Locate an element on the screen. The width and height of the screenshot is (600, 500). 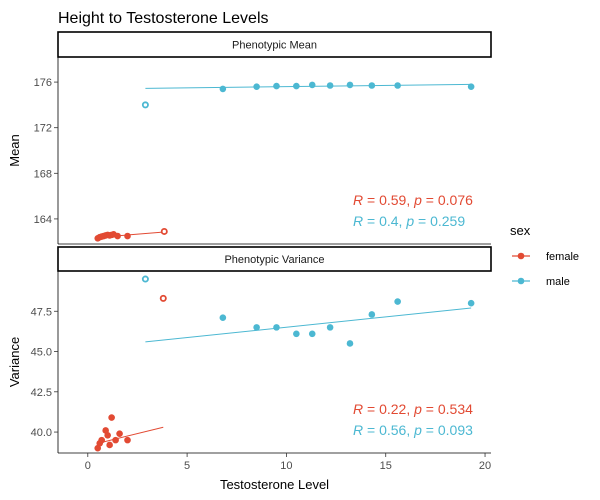
correlation-annotation: R = 0.56, p = 0.093 is located at coordinates (413, 430).